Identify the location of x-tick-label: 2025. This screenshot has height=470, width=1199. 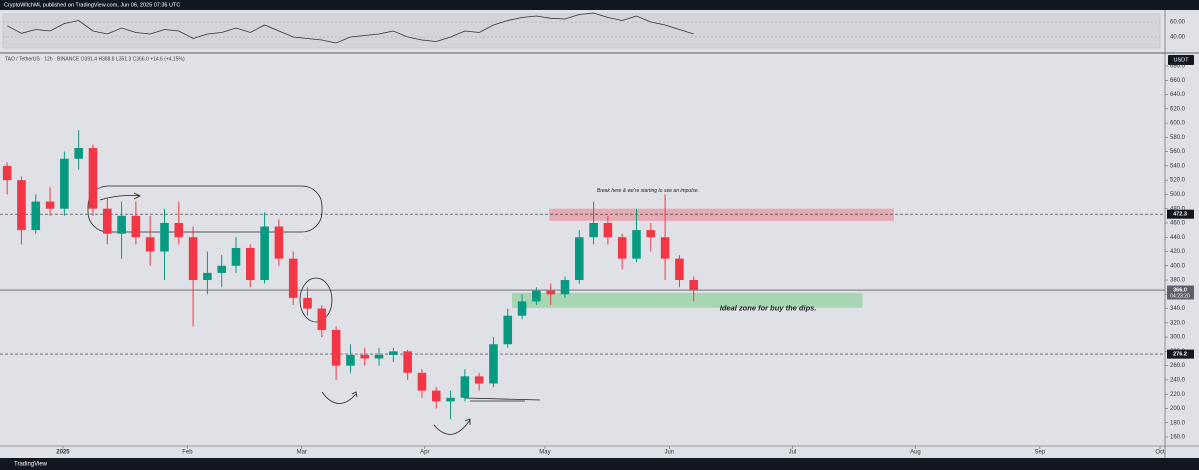
(63, 453).